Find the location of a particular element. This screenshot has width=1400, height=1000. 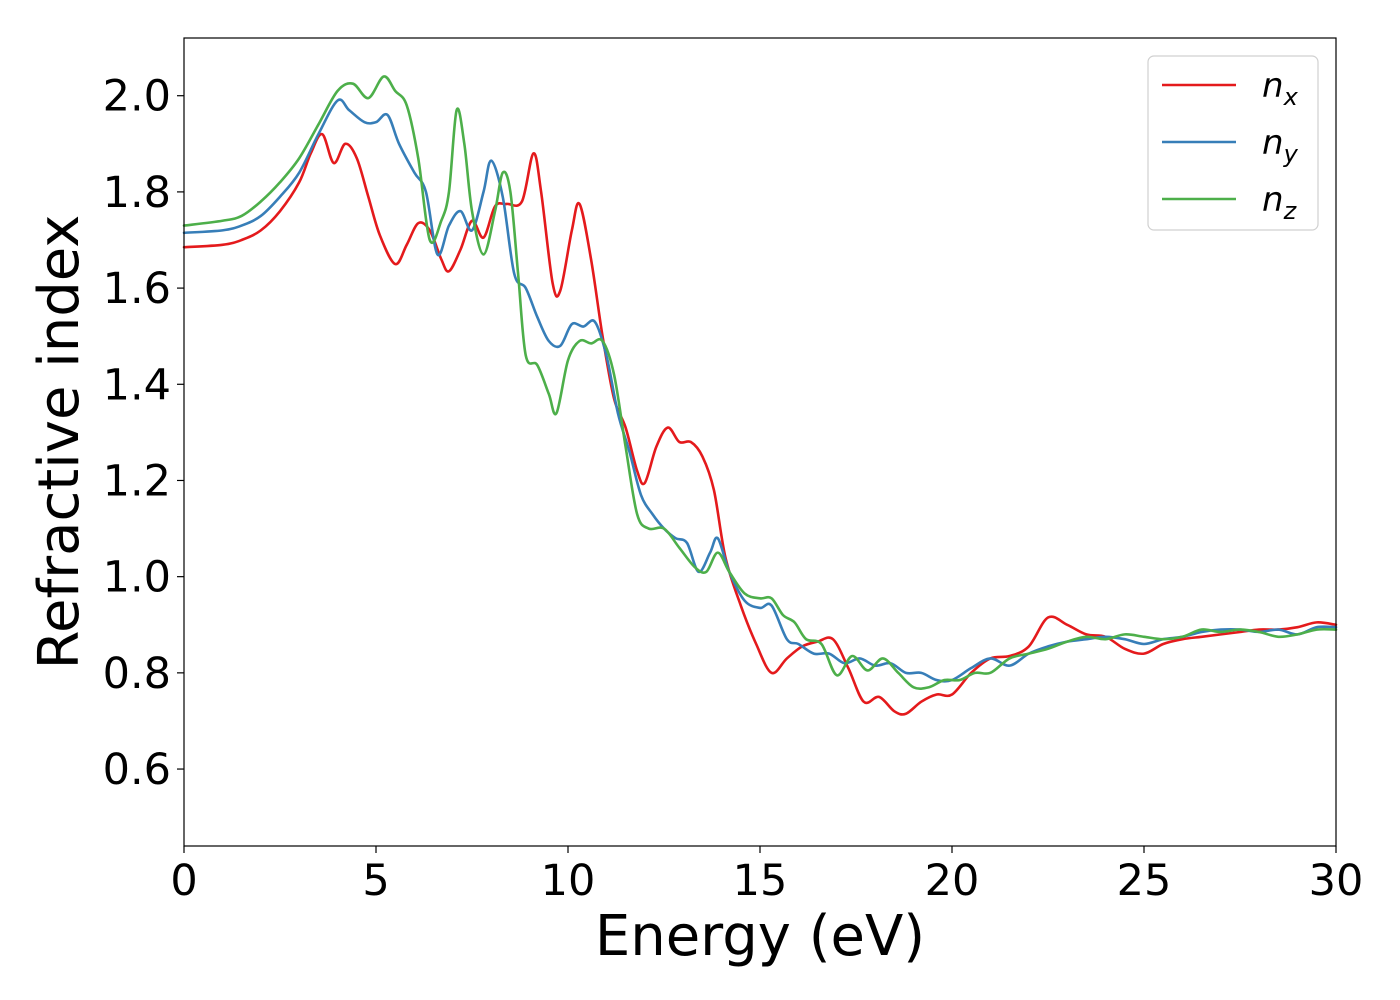

x-tick-label: 0 is located at coordinates (183, 881).